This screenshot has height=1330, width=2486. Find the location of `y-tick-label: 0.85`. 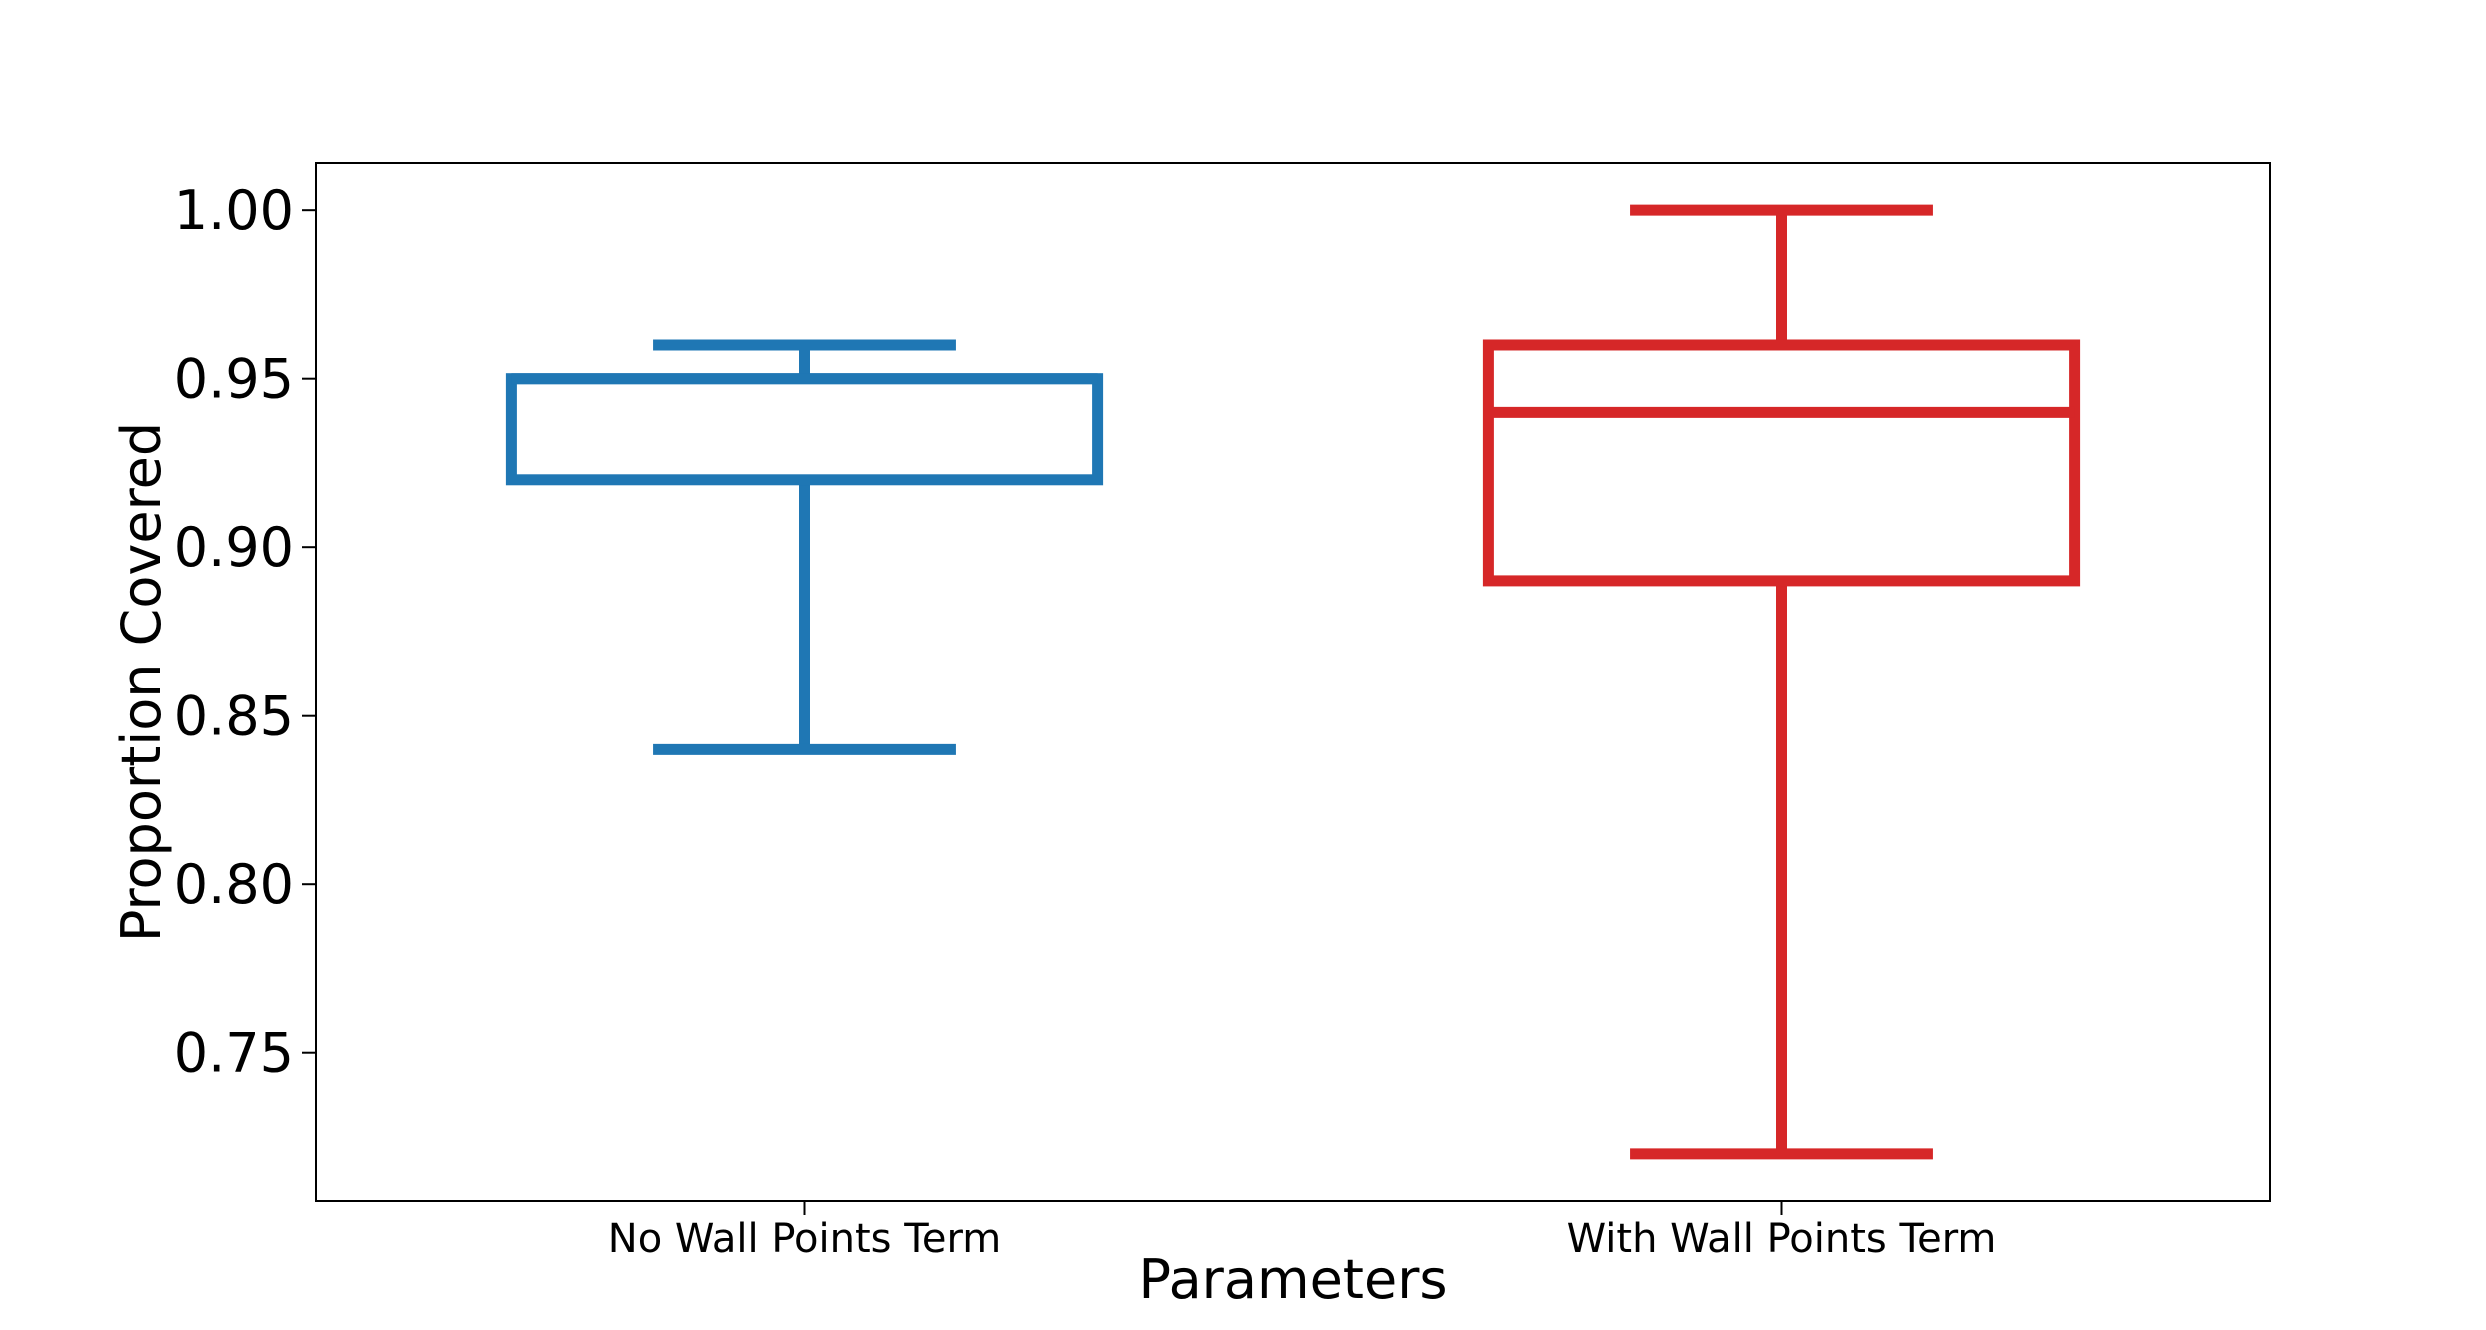

y-tick-label: 0.85 is located at coordinates (234, 716).